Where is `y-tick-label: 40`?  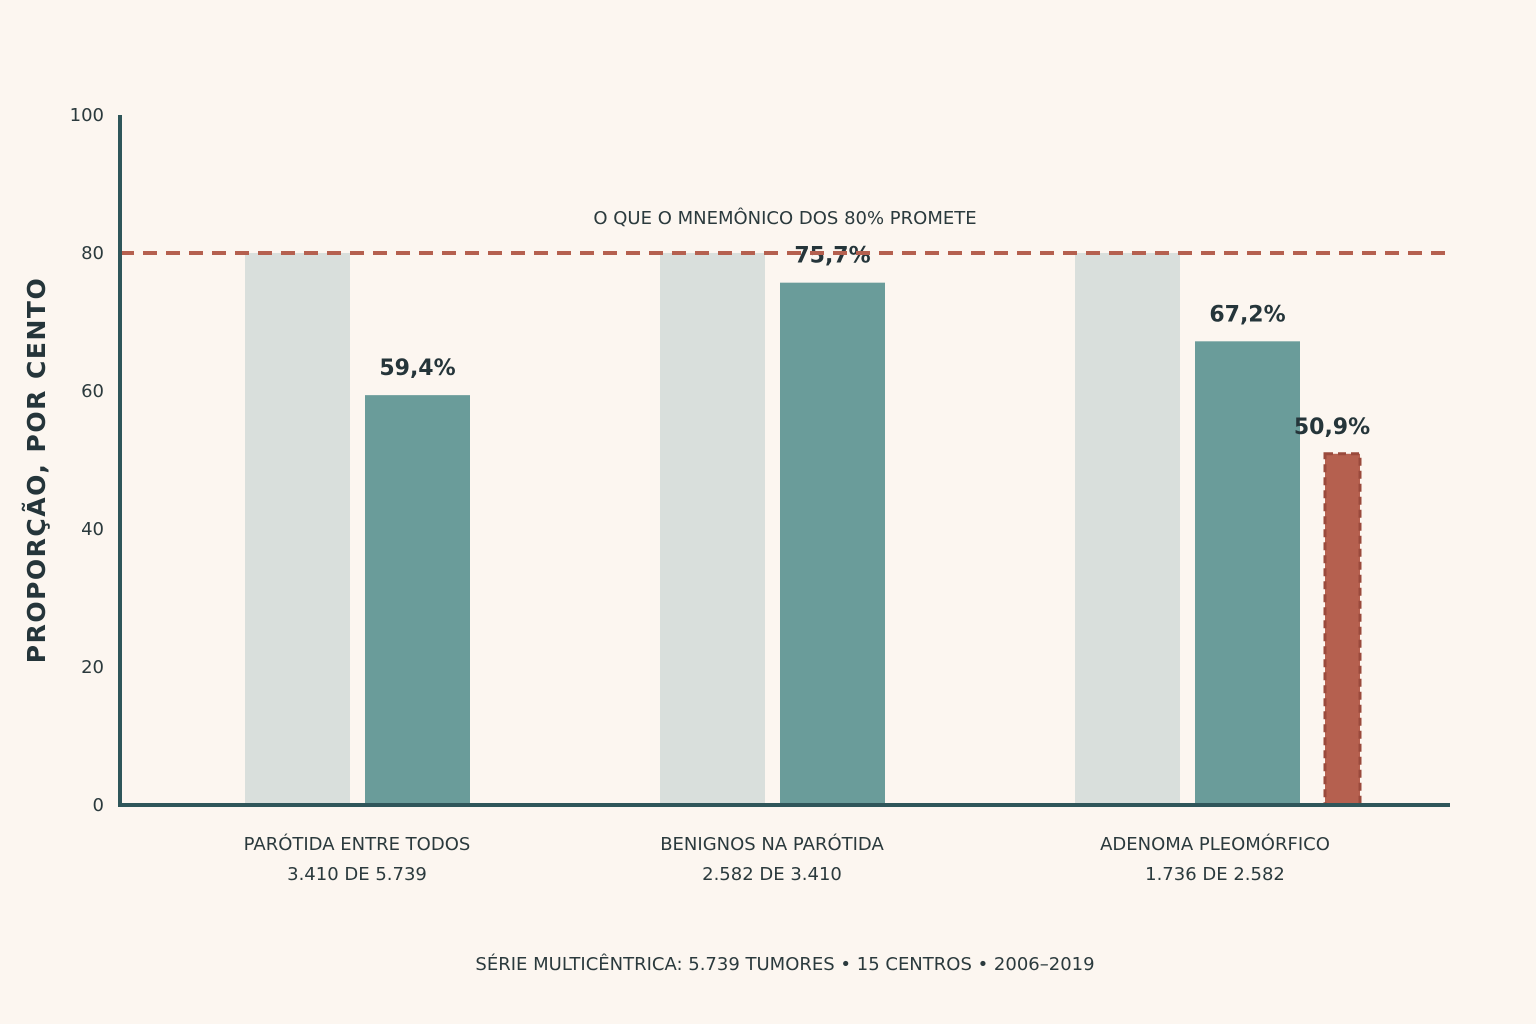
y-tick-label: 40 is located at coordinates (92, 529).